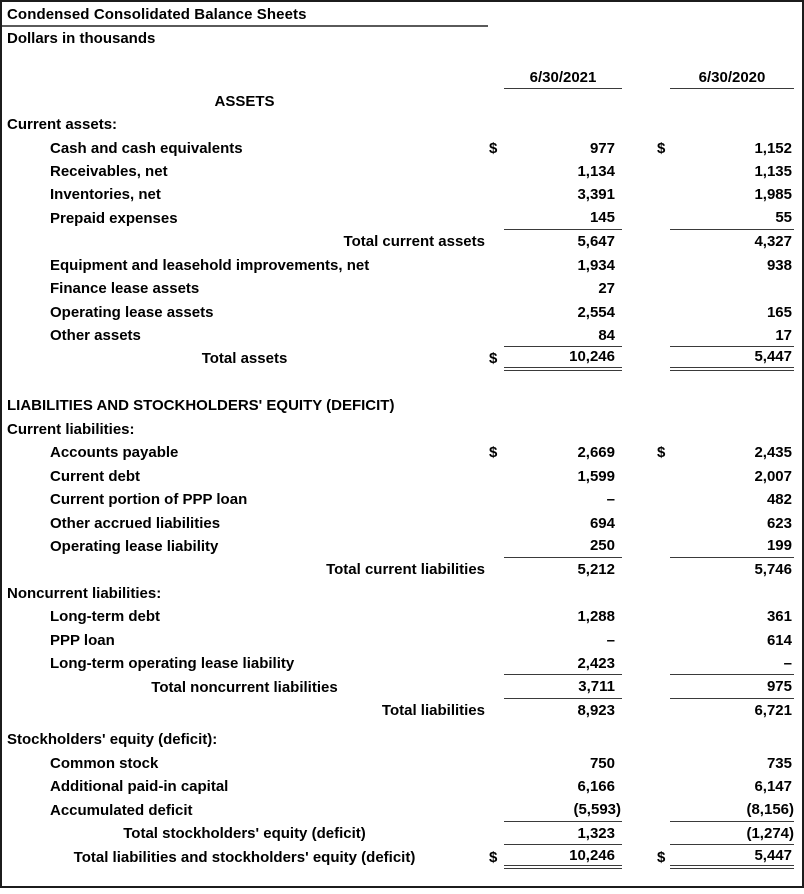  I want to click on value-2020: 2,435, so click(773, 453).